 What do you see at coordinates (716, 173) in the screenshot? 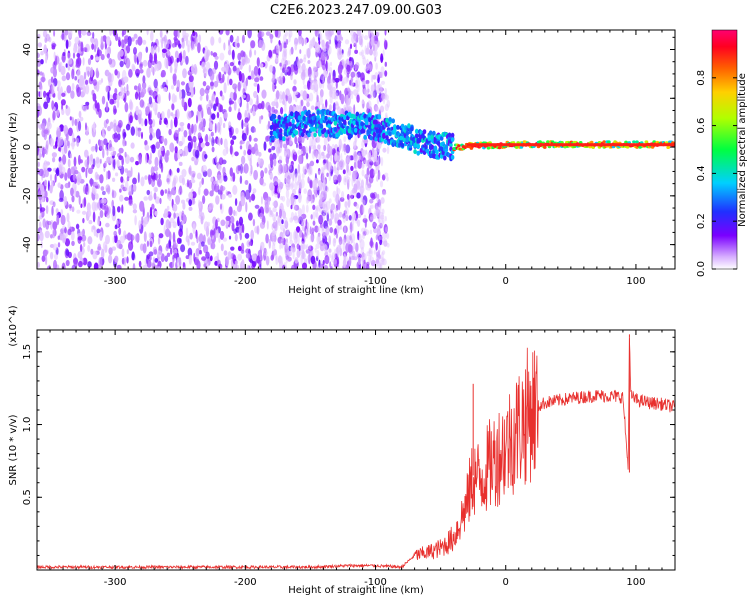
I see `colorbar-ticks: 0.00.20.40.60.8` at bounding box center [716, 173].